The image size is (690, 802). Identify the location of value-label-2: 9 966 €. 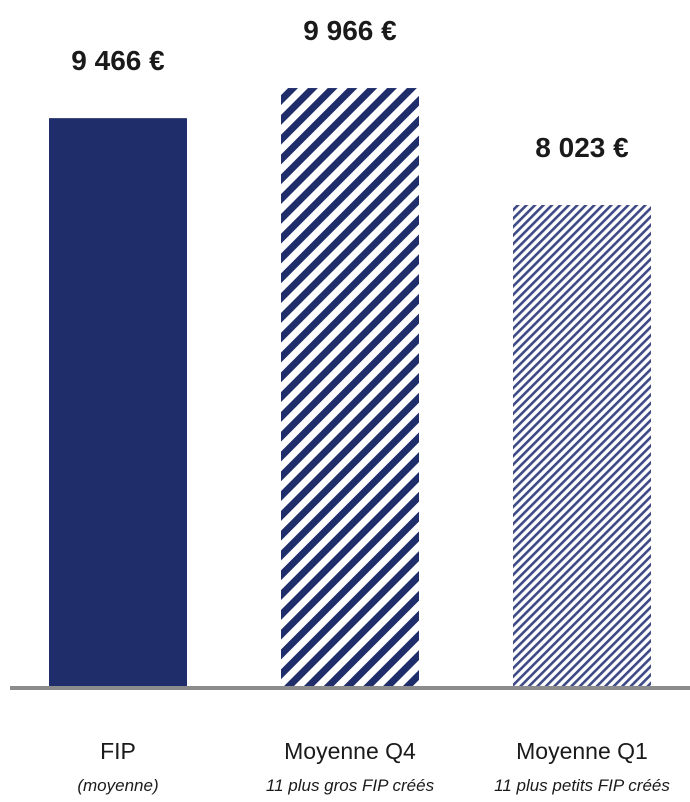
(350, 30).